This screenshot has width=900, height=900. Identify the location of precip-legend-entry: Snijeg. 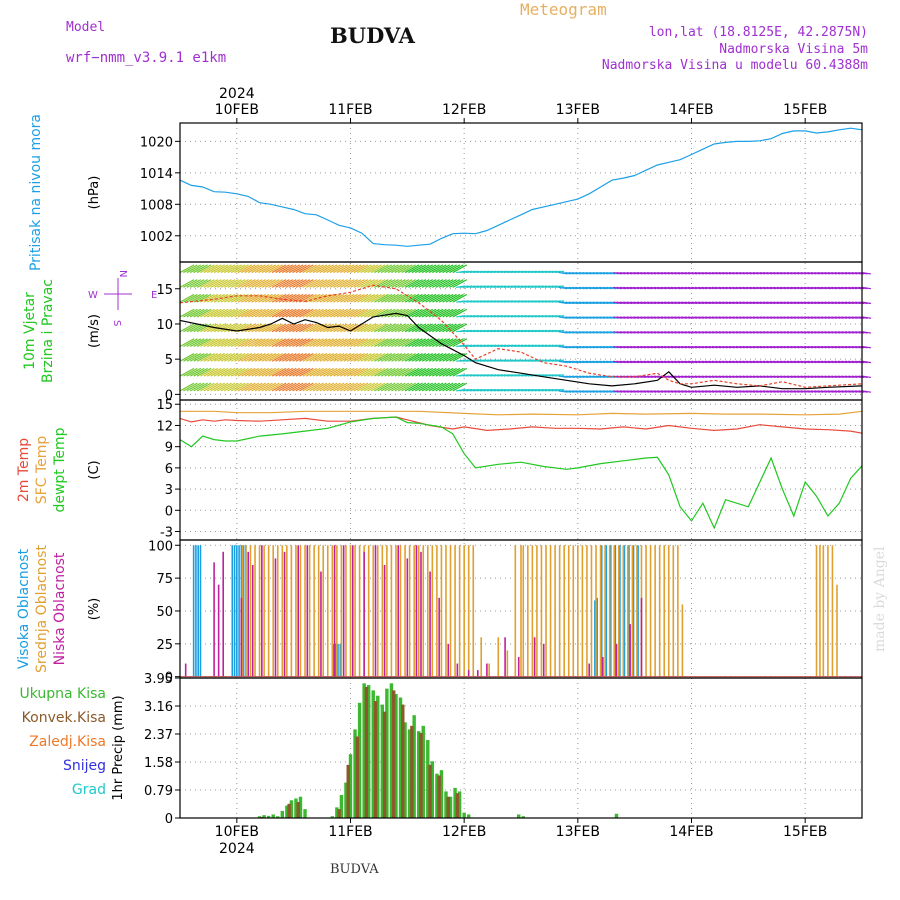
(84, 766).